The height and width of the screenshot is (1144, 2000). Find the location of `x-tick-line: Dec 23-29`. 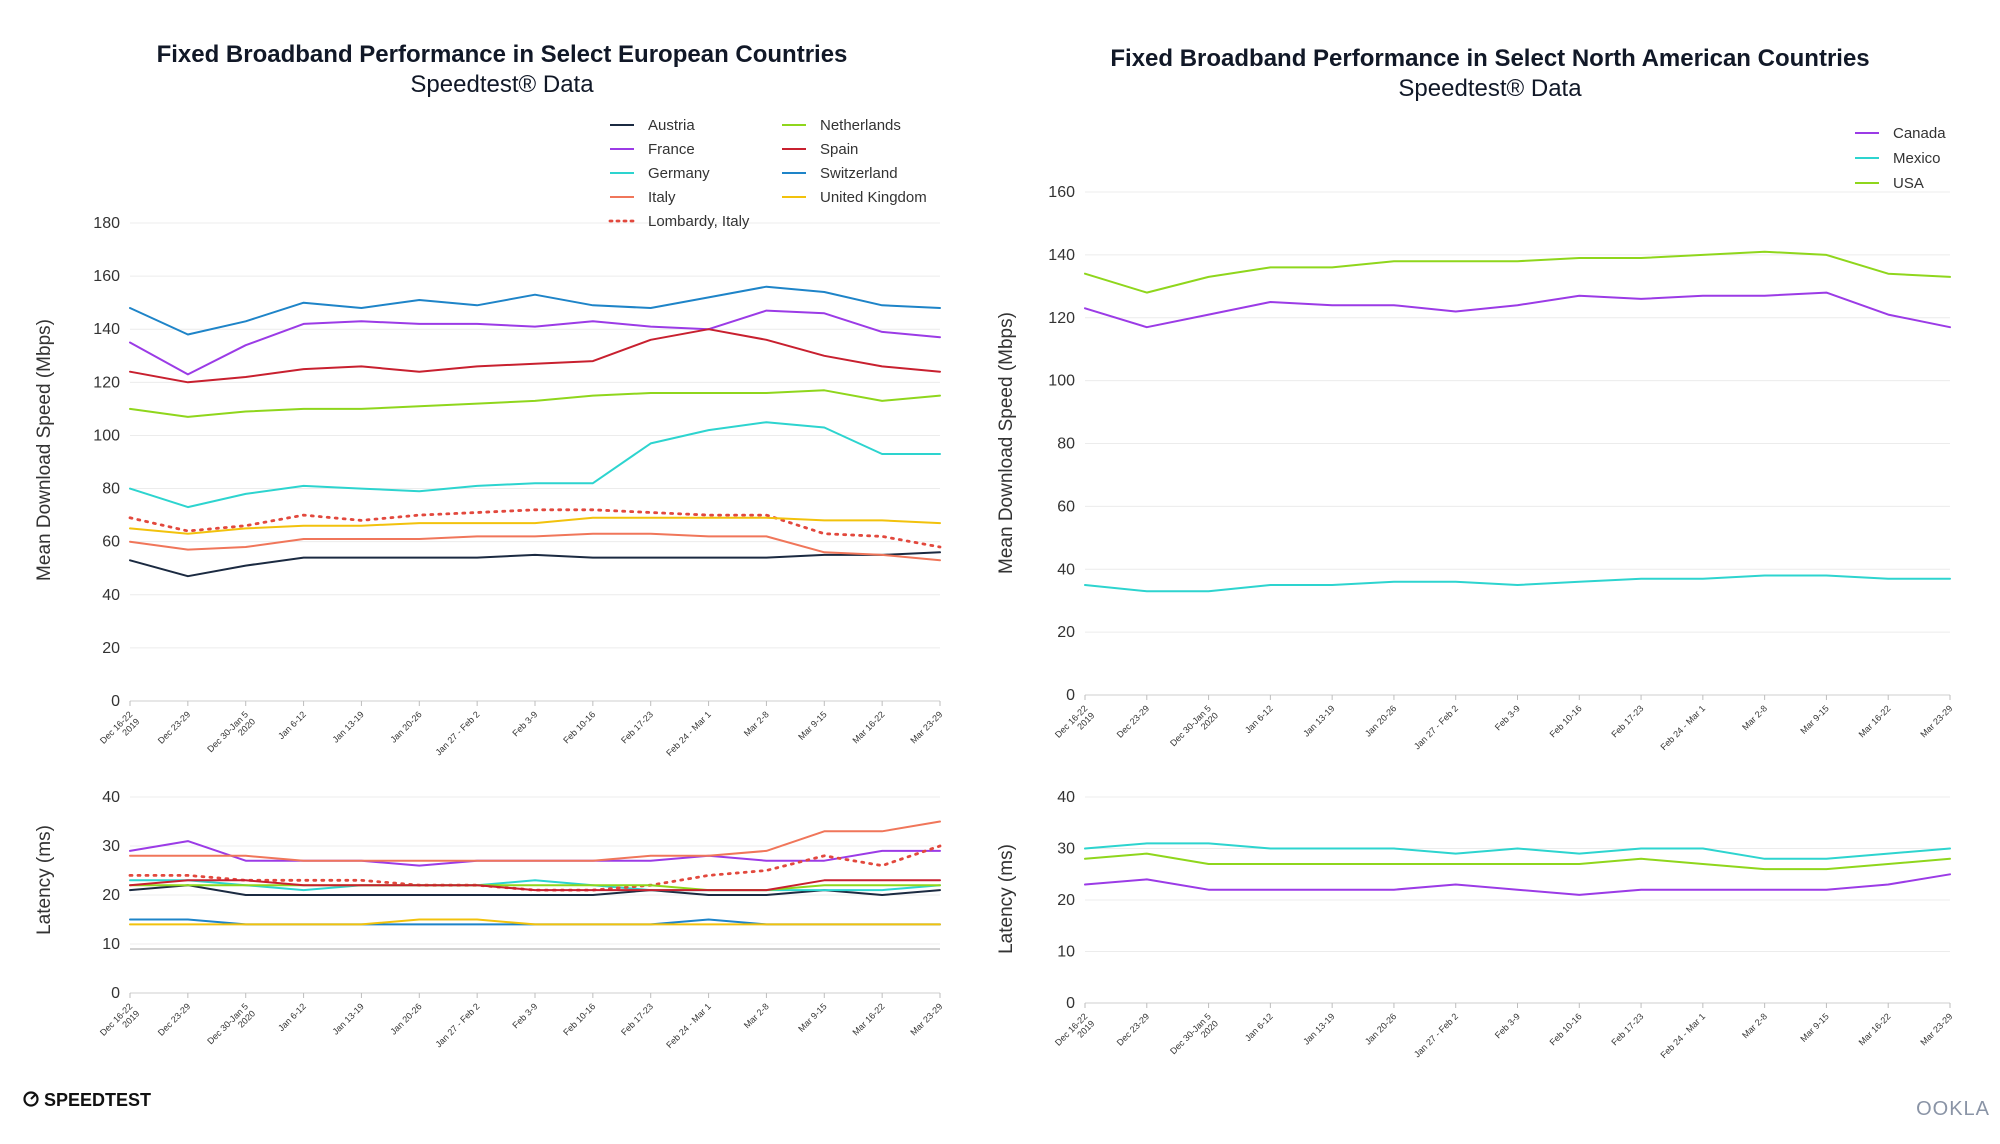

x-tick-line: Dec 23-29 is located at coordinates (174, 1019).